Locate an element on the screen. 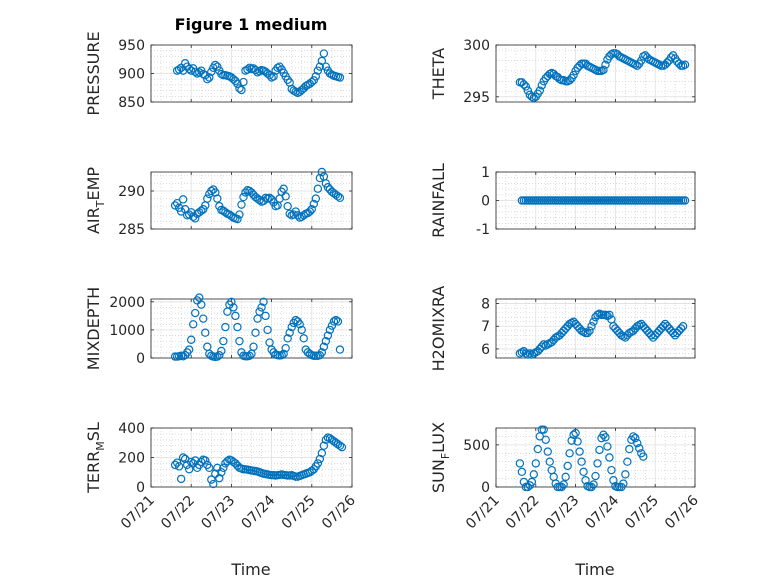 Image resolution: width=778 pixels, height=583 pixels. subplot-theta: 295 300 THETA is located at coordinates (562, 72).